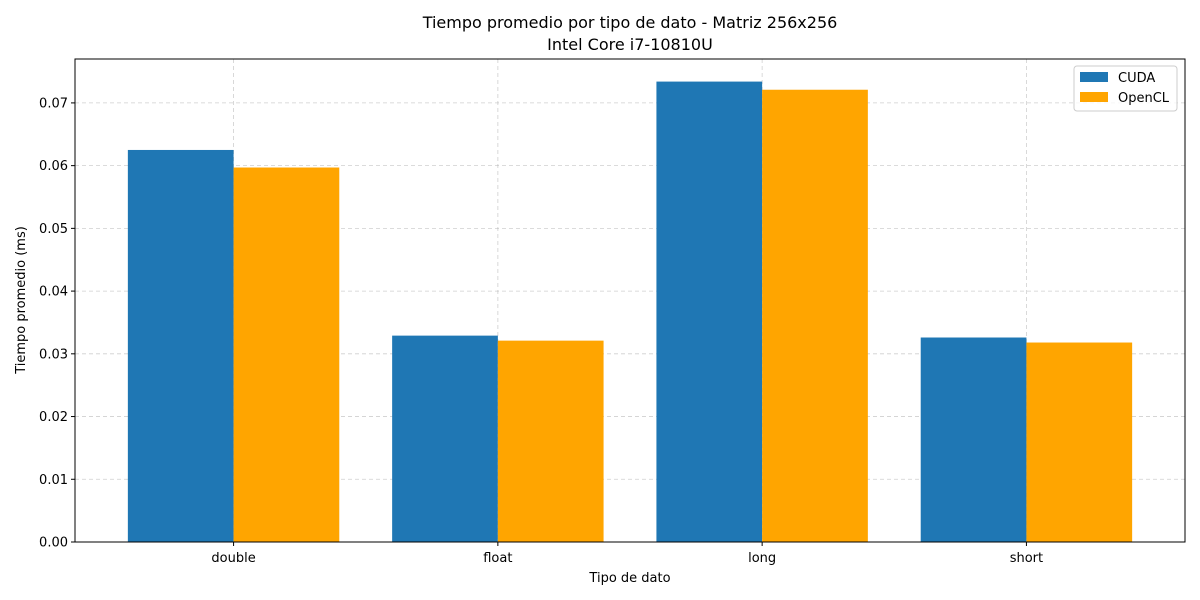 This screenshot has height=600, width=1200. I want to click on y-tick-label: 0.06, so click(53, 166).